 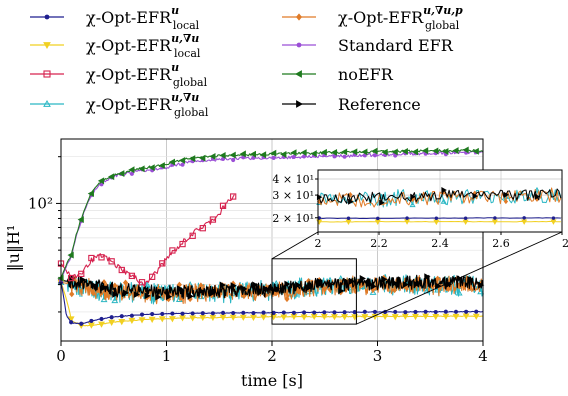 I want to click on inset-data-point-opt-efr-u-u-global, so click(x=412, y=204).